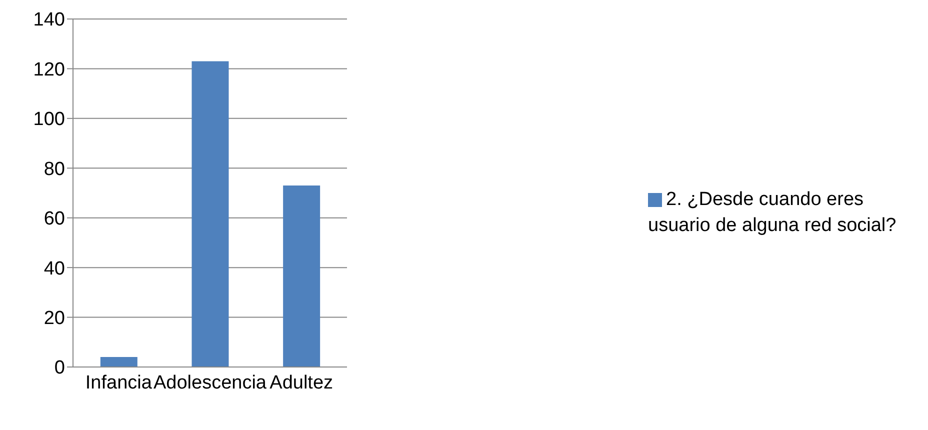 The height and width of the screenshot is (430, 928). What do you see at coordinates (54, 169) in the screenshot?
I see `y-tick-label: 80` at bounding box center [54, 169].